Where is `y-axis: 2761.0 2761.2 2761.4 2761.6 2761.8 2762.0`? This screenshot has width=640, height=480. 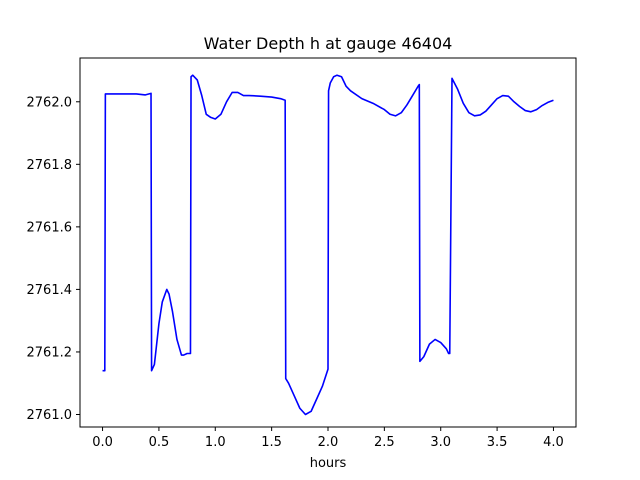
y-axis: 2761.0 2761.2 2761.4 2761.6 2761.8 2762.0 is located at coordinates (53, 259).